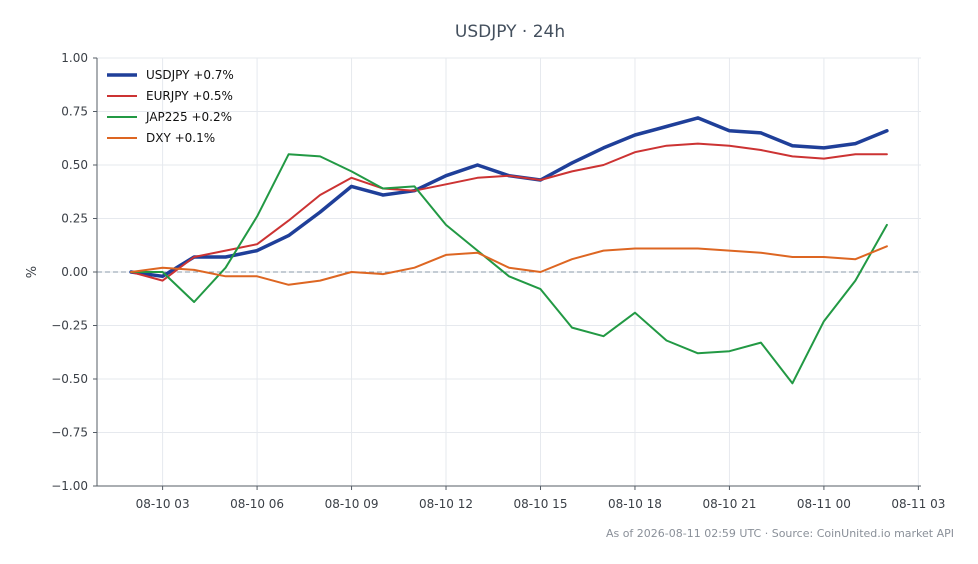 Image resolution: width=978 pixels, height=564 pixels. What do you see at coordinates (635, 504) in the screenshot?
I see `x-tick-label: 08-10 18` at bounding box center [635, 504].